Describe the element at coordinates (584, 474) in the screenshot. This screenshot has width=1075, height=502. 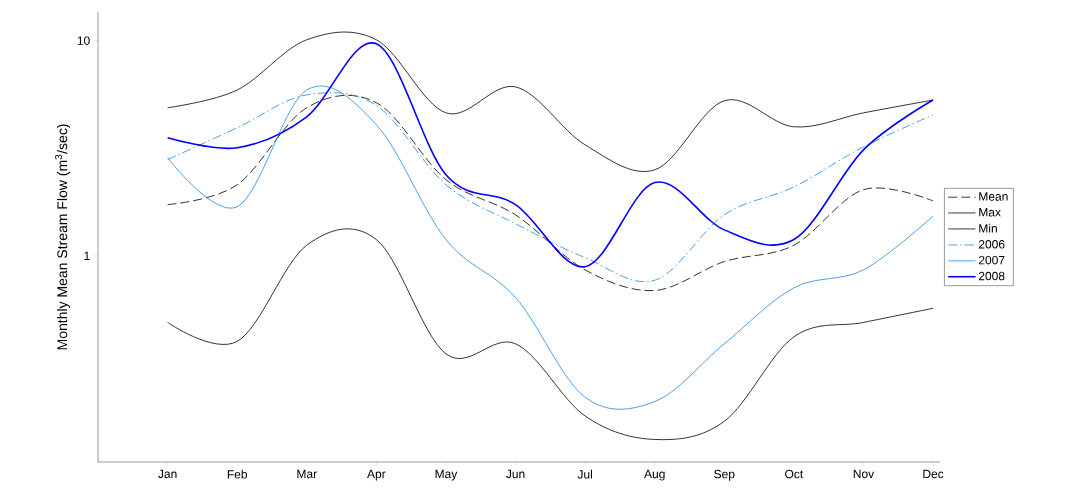
I see `x-tick-label: Jul` at that location.